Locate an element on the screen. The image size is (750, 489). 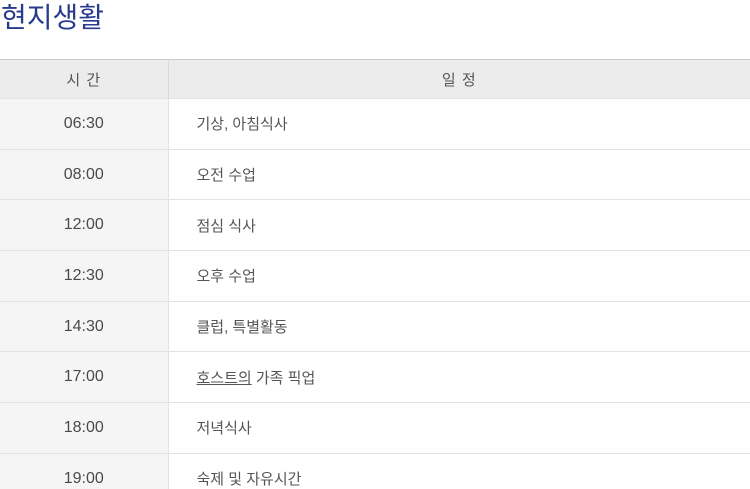
table-row: 14:30 클럽, 특별활동 is located at coordinates (375, 326).